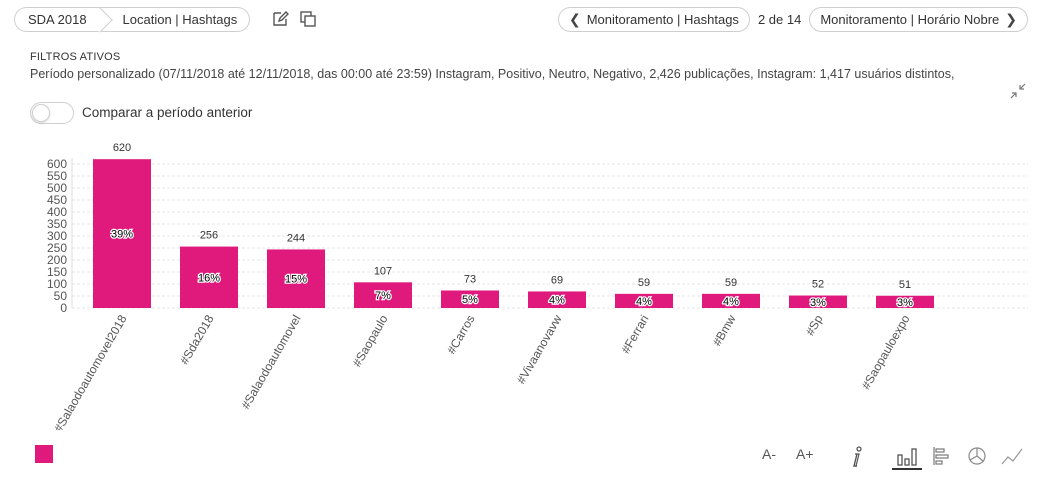 This screenshot has width=1042, height=480. What do you see at coordinates (460, 335) in the screenshot?
I see `x-tick-label: #Carros` at bounding box center [460, 335].